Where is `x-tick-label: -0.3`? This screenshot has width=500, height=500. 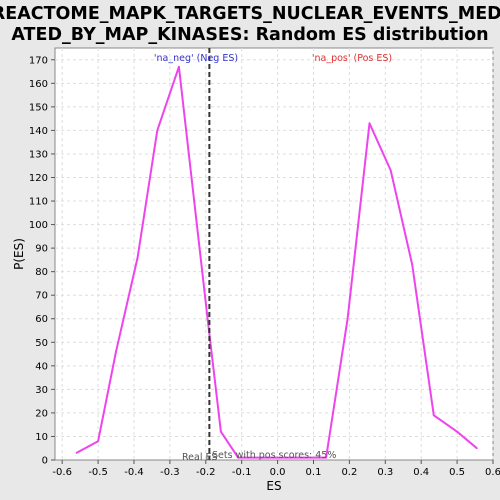 x-tick-label: -0.3 is located at coordinates (170, 472).